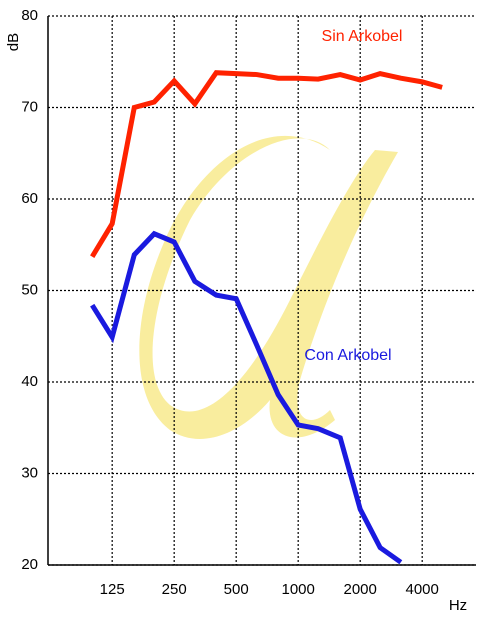  I want to click on y-axis-label: dB, so click(13, 42).